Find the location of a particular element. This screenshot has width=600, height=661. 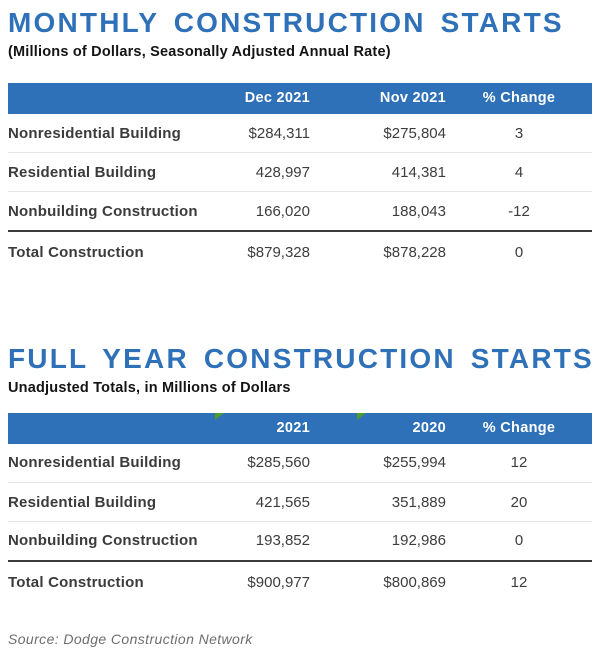

table-row-residential: Residential Building 421,565 351,889 20 is located at coordinates (300, 502).